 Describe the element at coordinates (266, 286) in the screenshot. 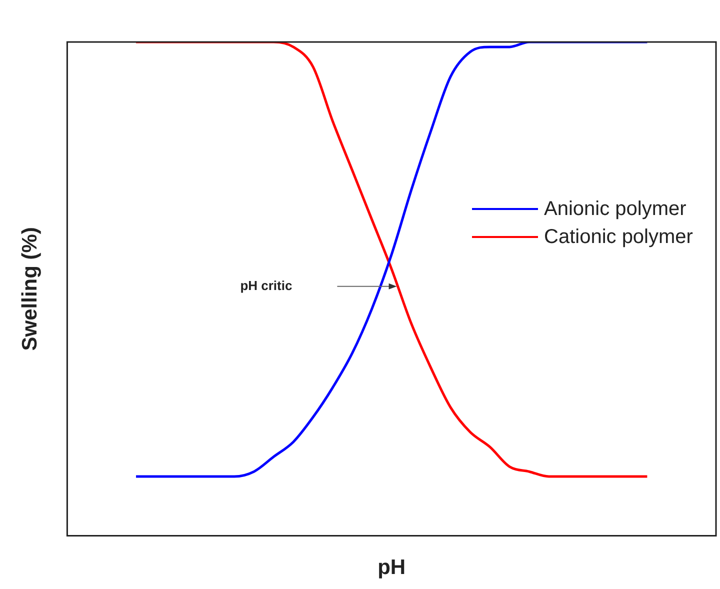

I see `annotation: pH critic` at that location.